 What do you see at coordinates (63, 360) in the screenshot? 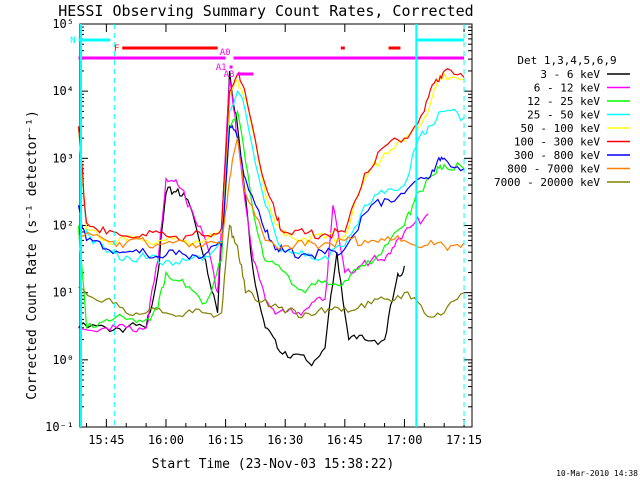
I see `y-tick-label: 10⁰` at bounding box center [63, 360].